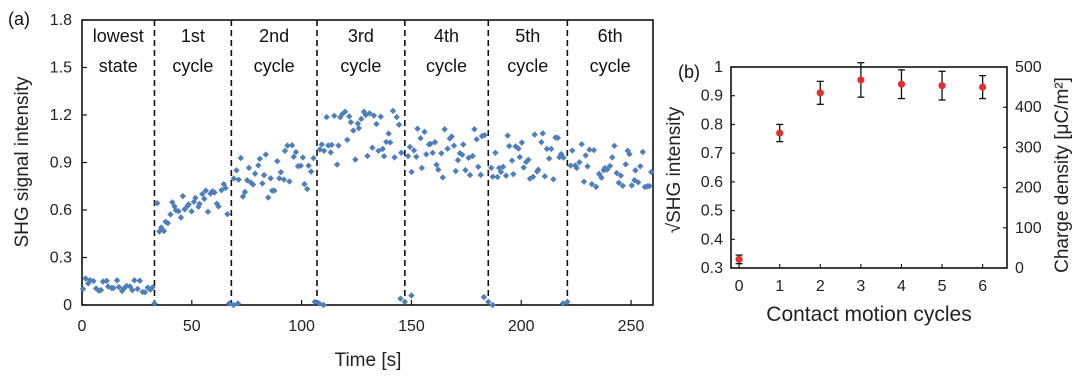  What do you see at coordinates (820, 286) in the screenshot?
I see `b-x-tick-label: 2` at bounding box center [820, 286].